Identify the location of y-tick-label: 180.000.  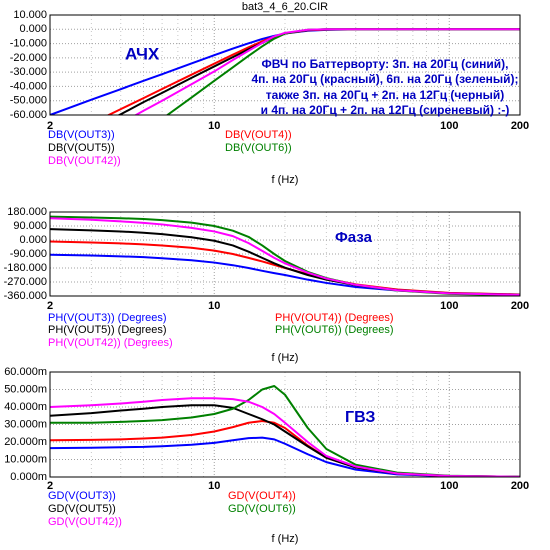
(27, 212).